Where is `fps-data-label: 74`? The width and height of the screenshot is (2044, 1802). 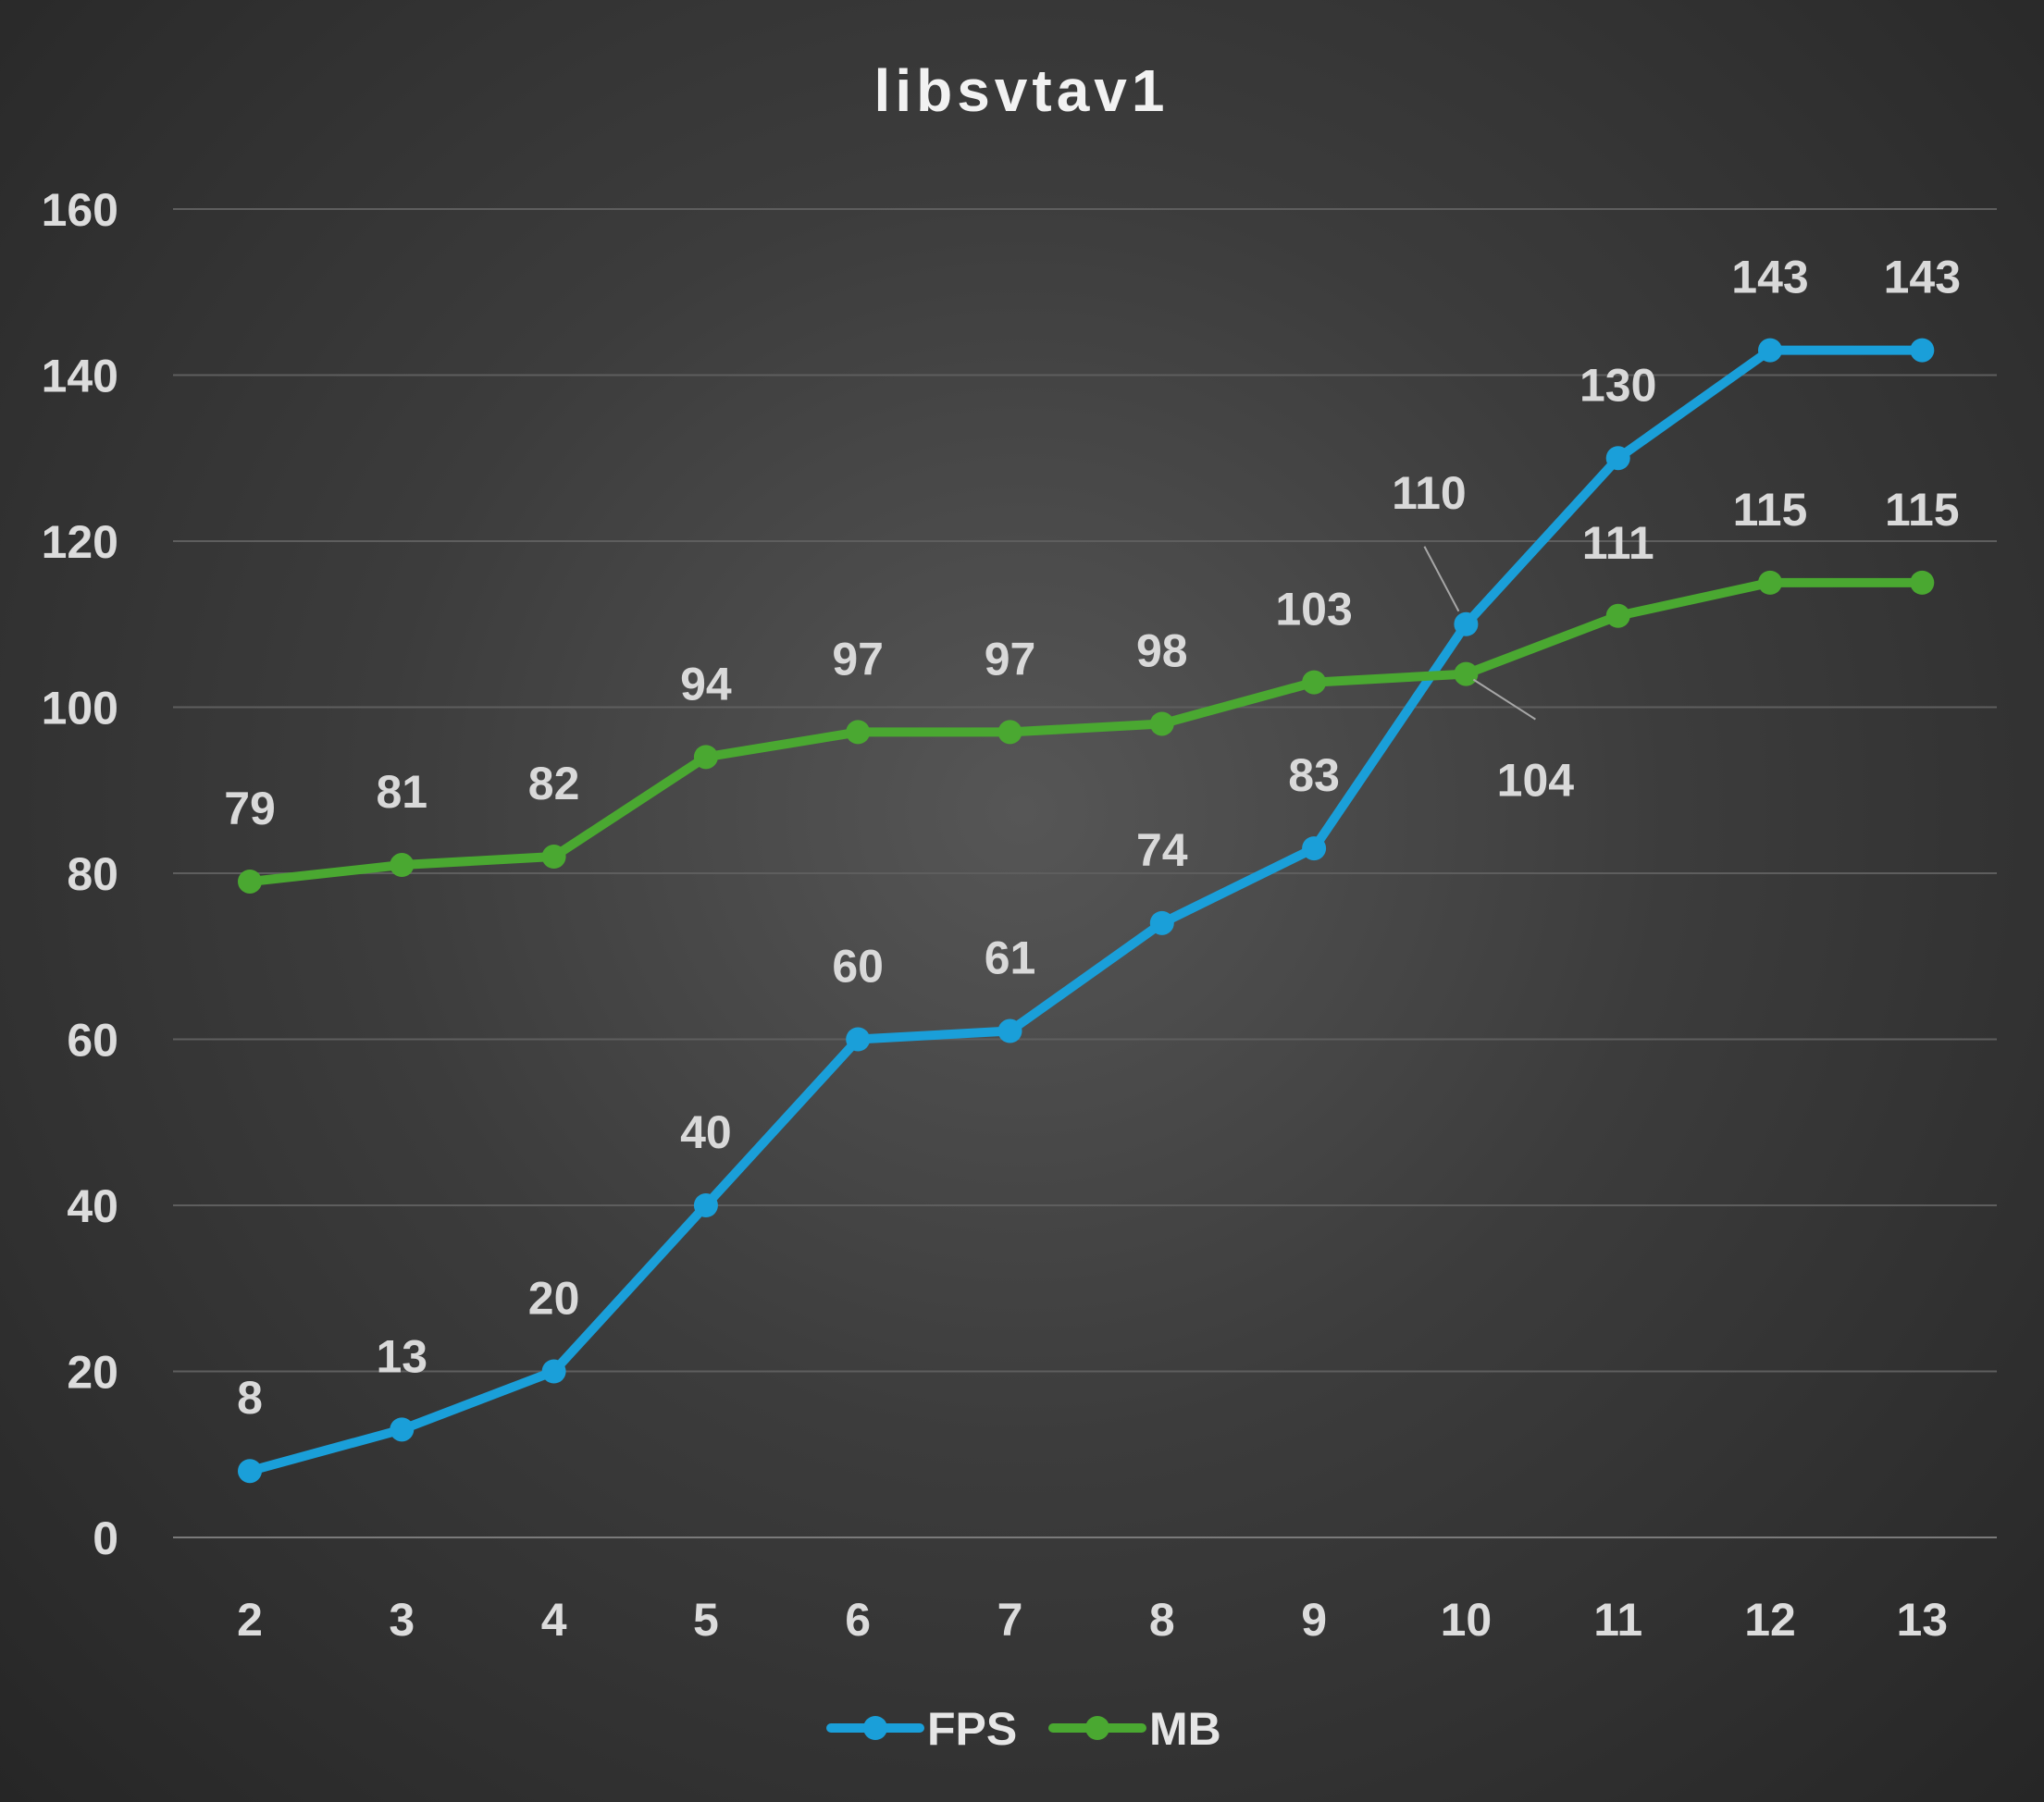
fps-data-label: 74 is located at coordinates (1162, 850).